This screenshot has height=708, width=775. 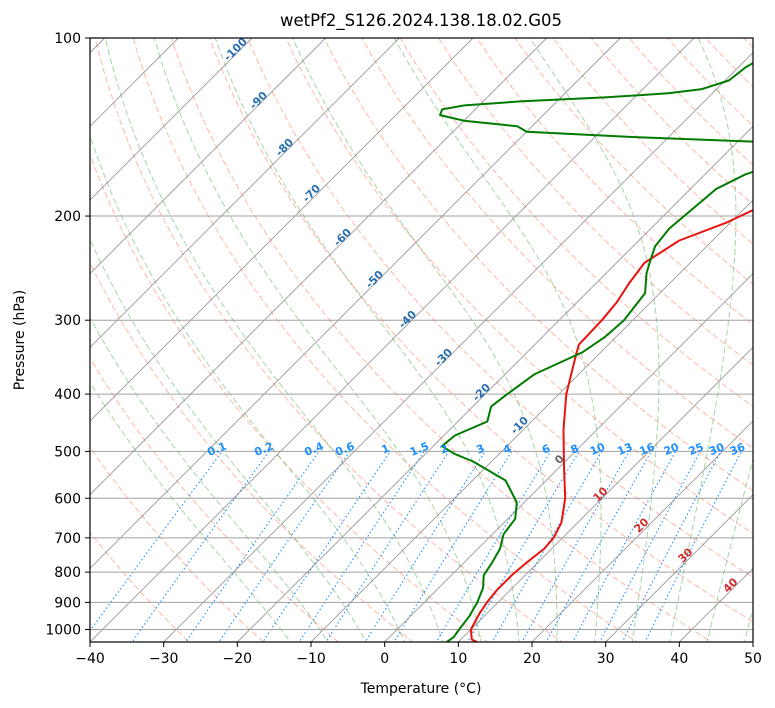 I want to click on y-tick-label: 200, so click(x=67, y=217).